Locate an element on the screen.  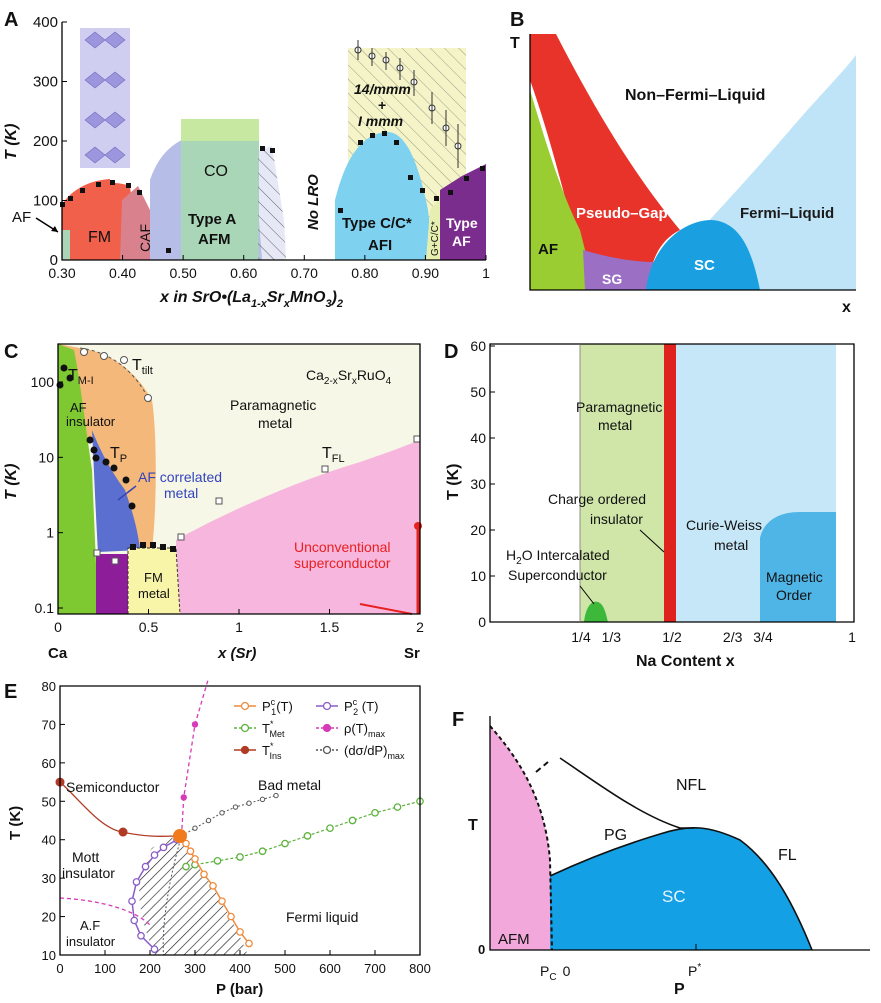
label-fermi-e: Fermi liquid is located at coordinates (322, 917).